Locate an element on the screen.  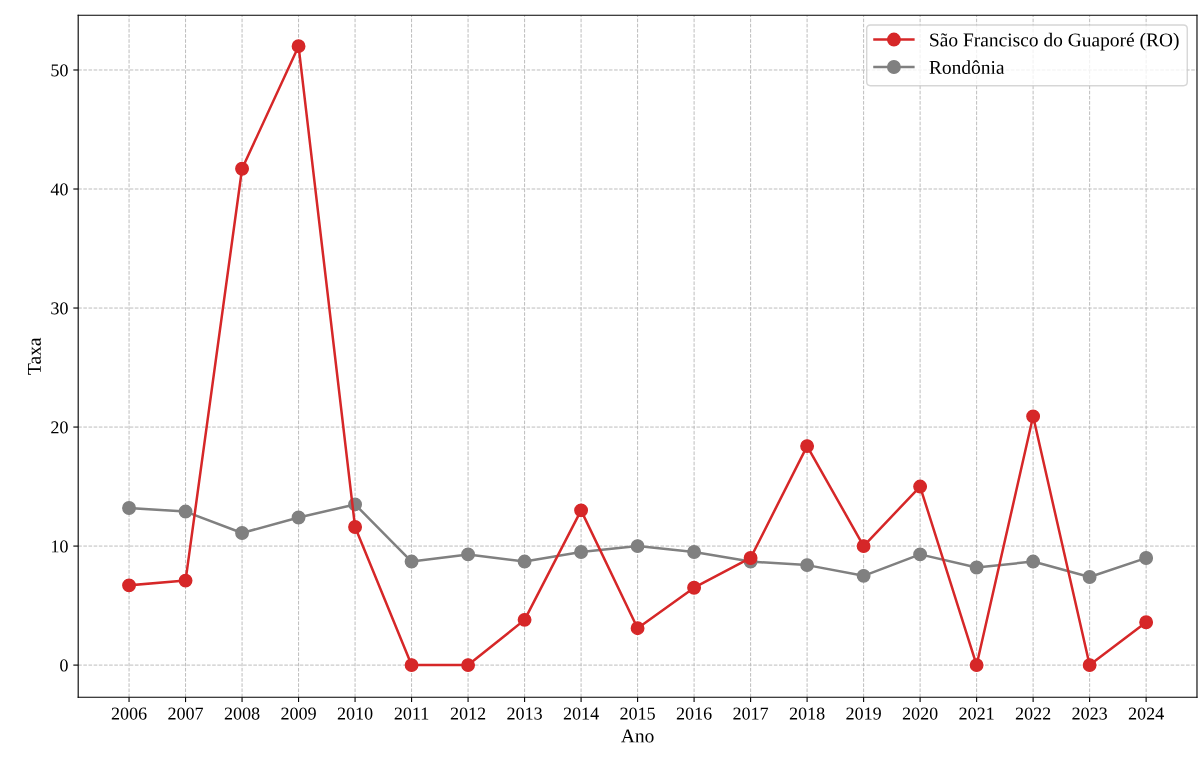
y-tick-label: 10 is located at coordinates (60, 546).